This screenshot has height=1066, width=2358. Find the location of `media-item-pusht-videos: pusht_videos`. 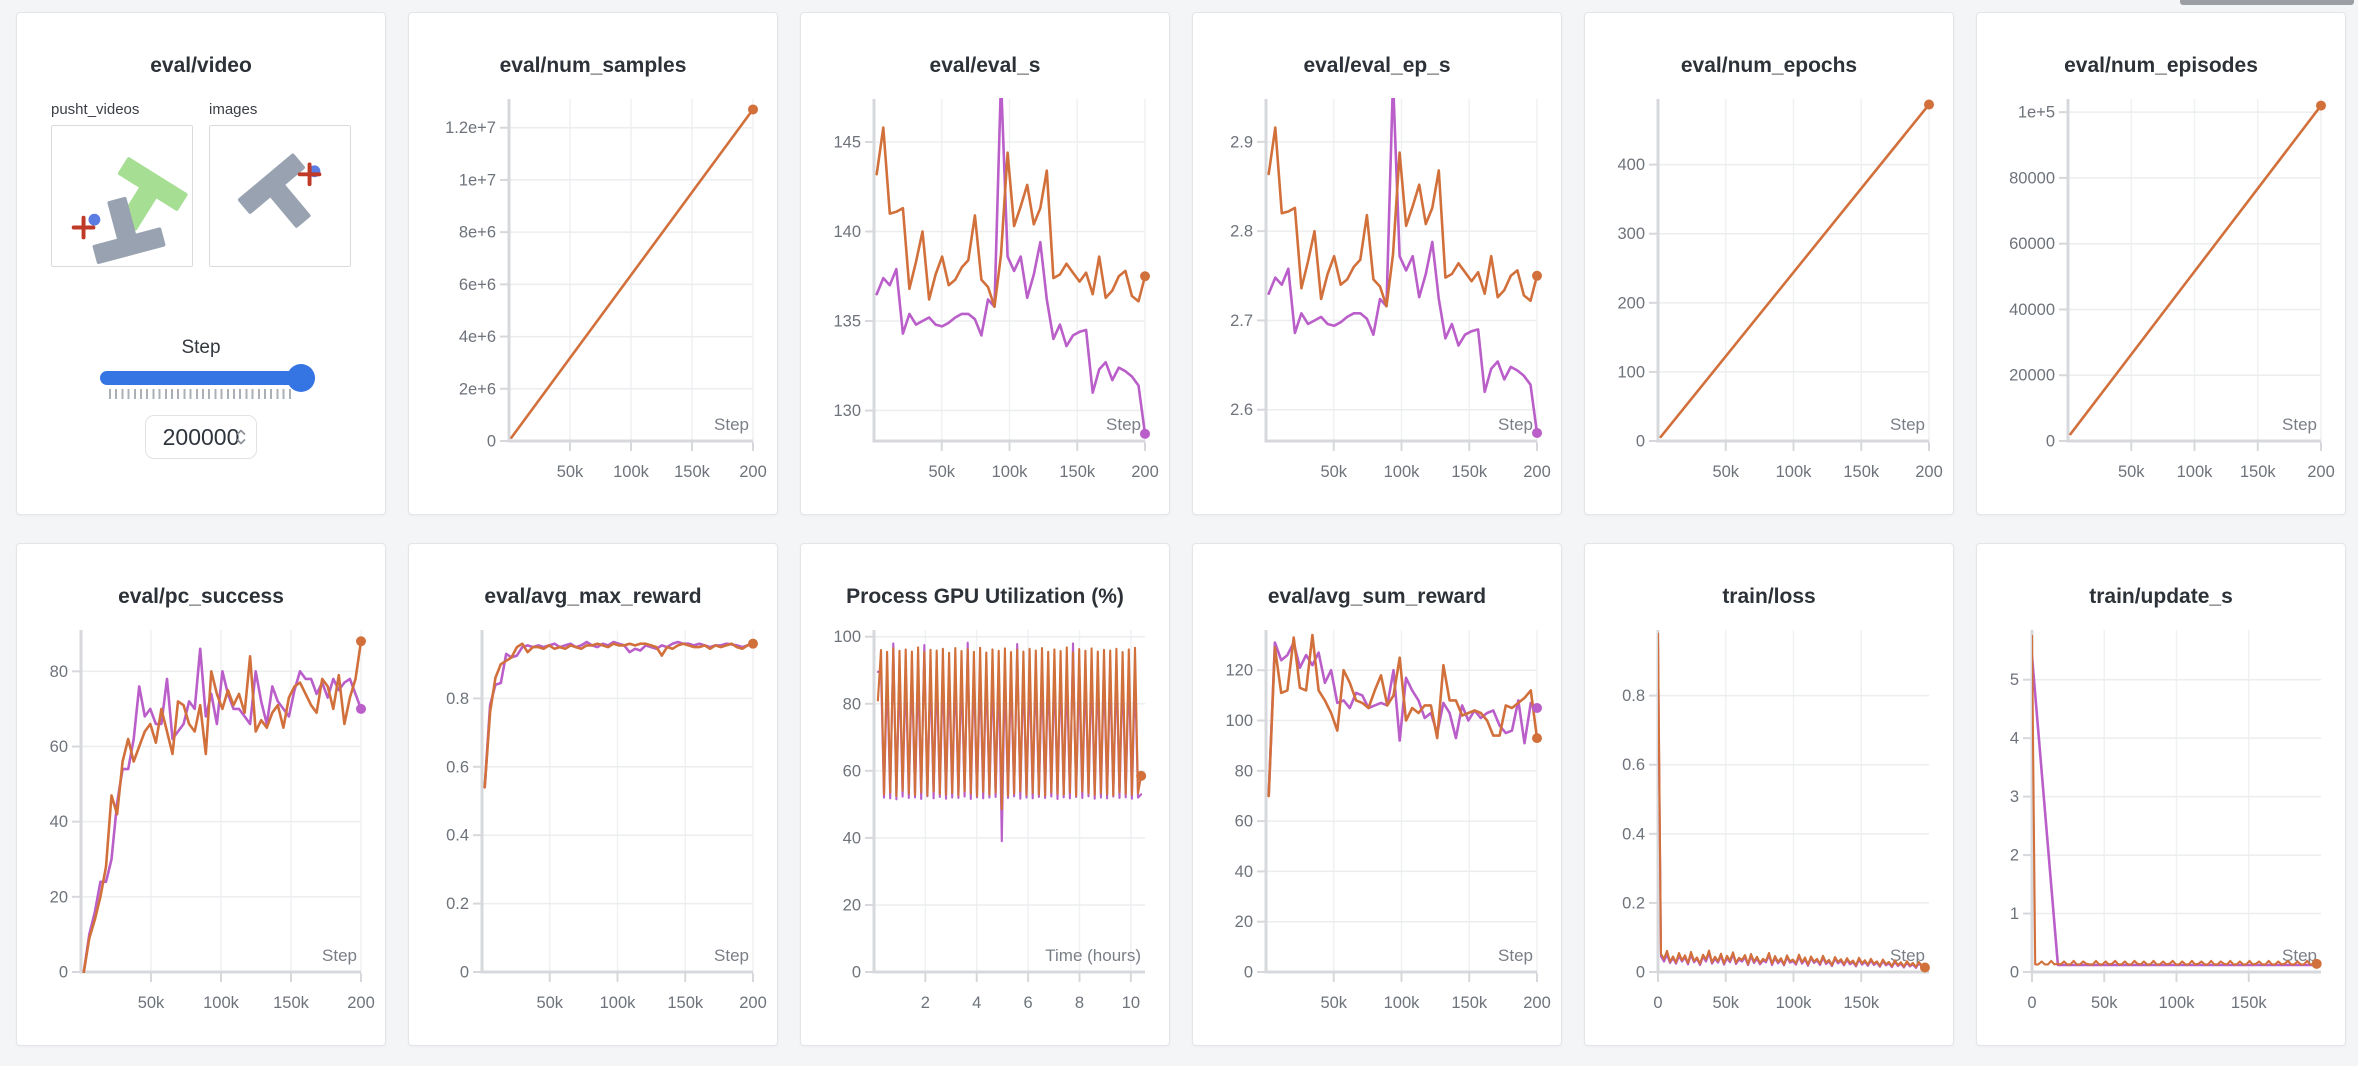

media-item-pusht-videos: pusht_videos is located at coordinates (122, 184).